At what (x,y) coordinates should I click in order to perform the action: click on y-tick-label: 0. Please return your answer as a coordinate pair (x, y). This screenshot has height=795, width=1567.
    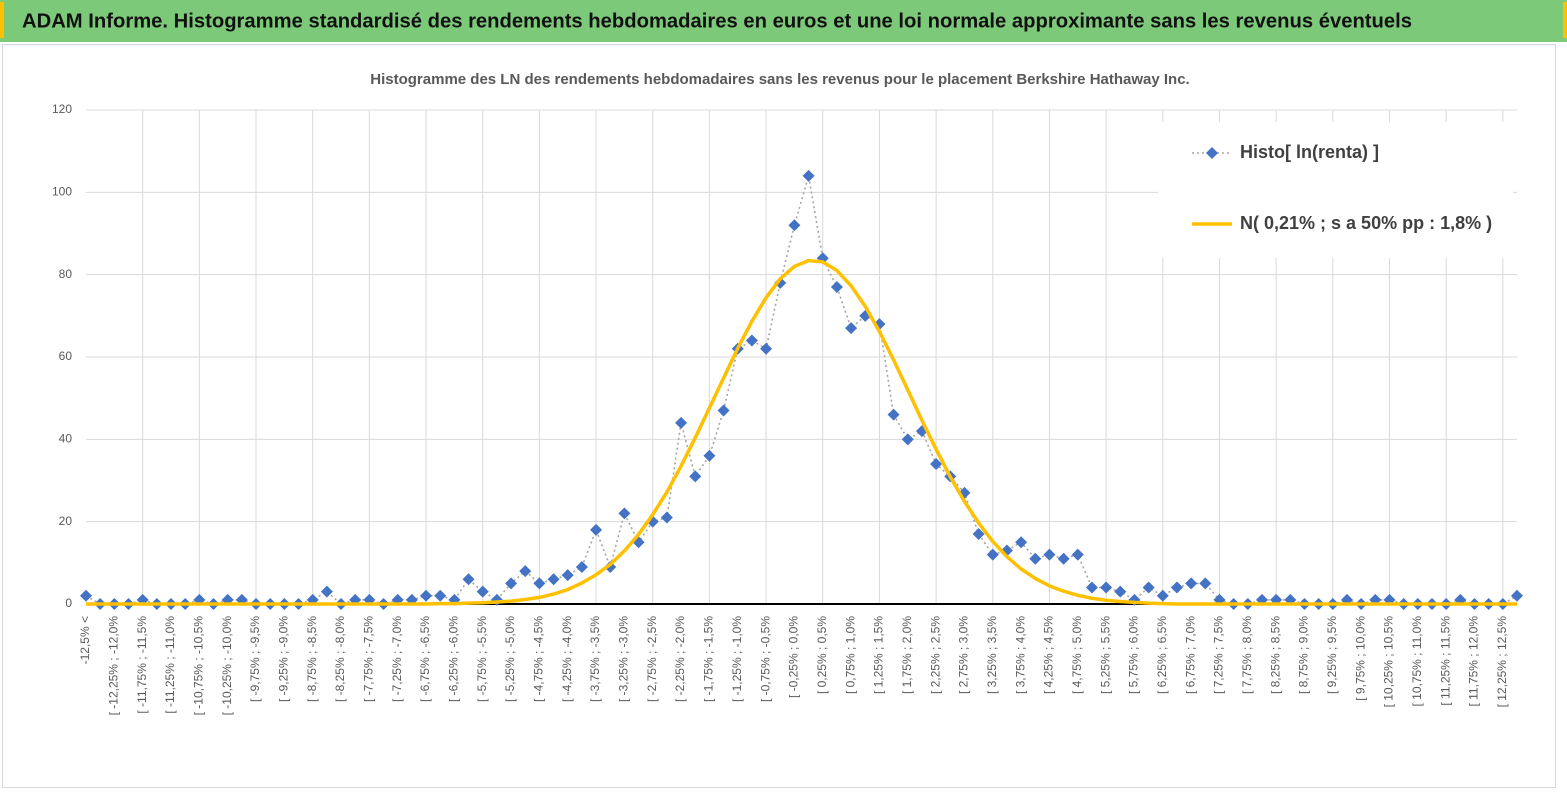
    Looking at the image, I should click on (68, 603).